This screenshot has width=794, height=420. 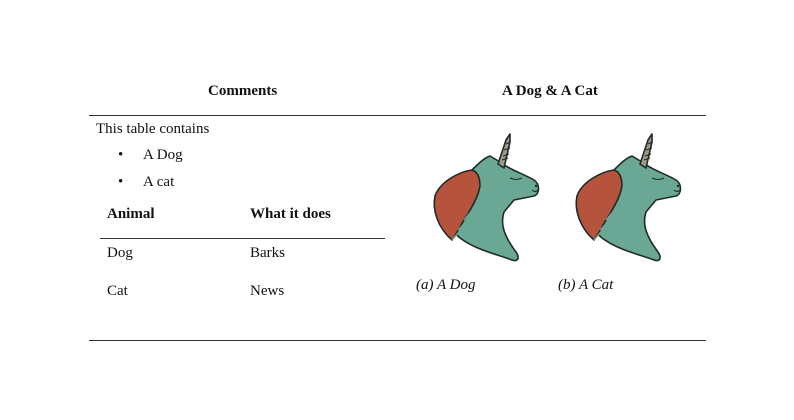 I want to click on table-cell-animal: Dog, so click(x=120, y=253).